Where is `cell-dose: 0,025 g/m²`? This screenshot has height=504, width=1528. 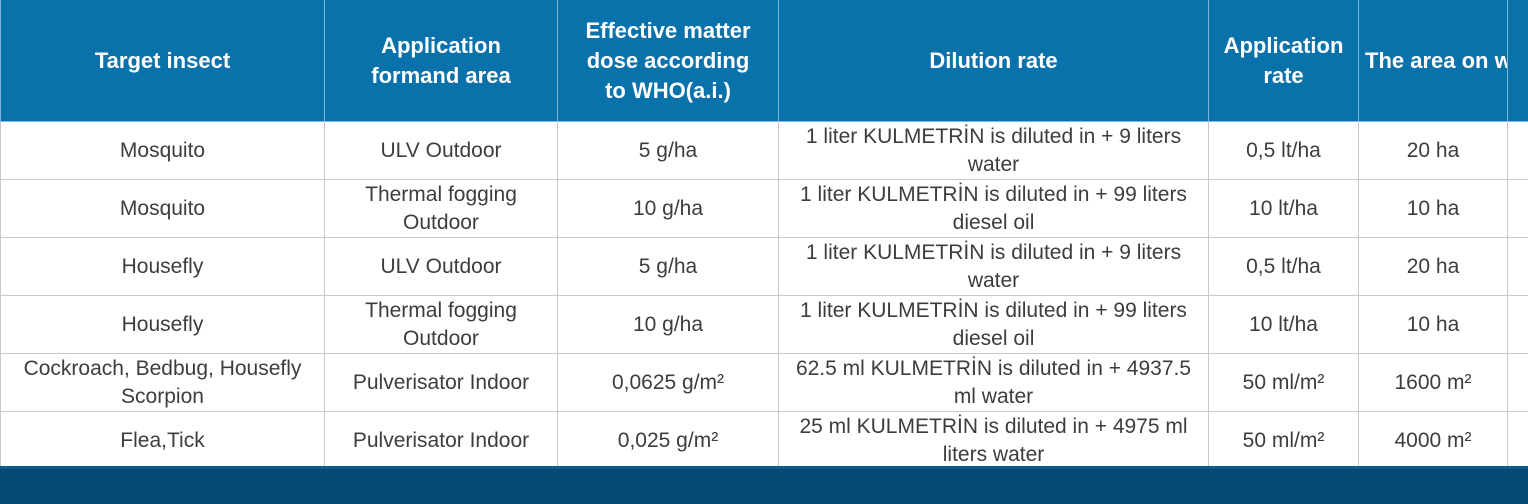 cell-dose: 0,025 g/m² is located at coordinates (668, 440).